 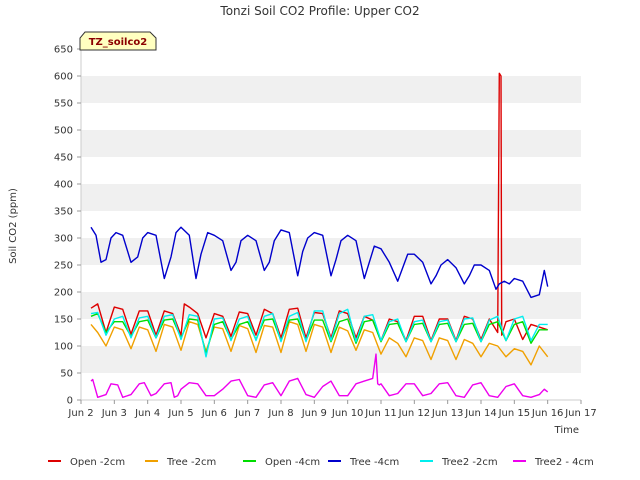 What do you see at coordinates (414, 413) in the screenshot?
I see `x-tick-label: Jun 12` at bounding box center [414, 413].